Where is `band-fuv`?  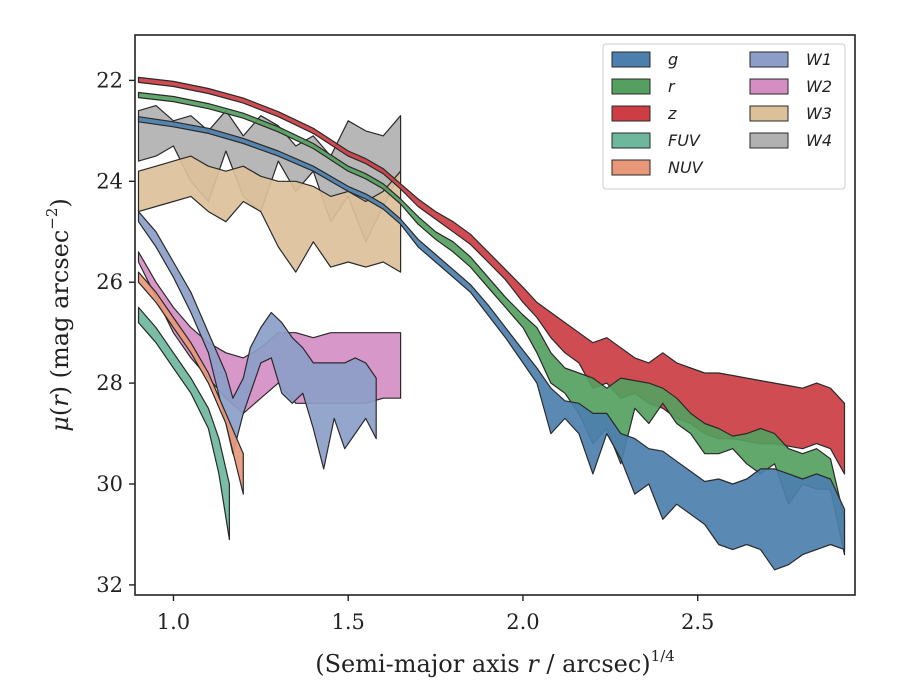
band-fuv is located at coordinates (183, 423).